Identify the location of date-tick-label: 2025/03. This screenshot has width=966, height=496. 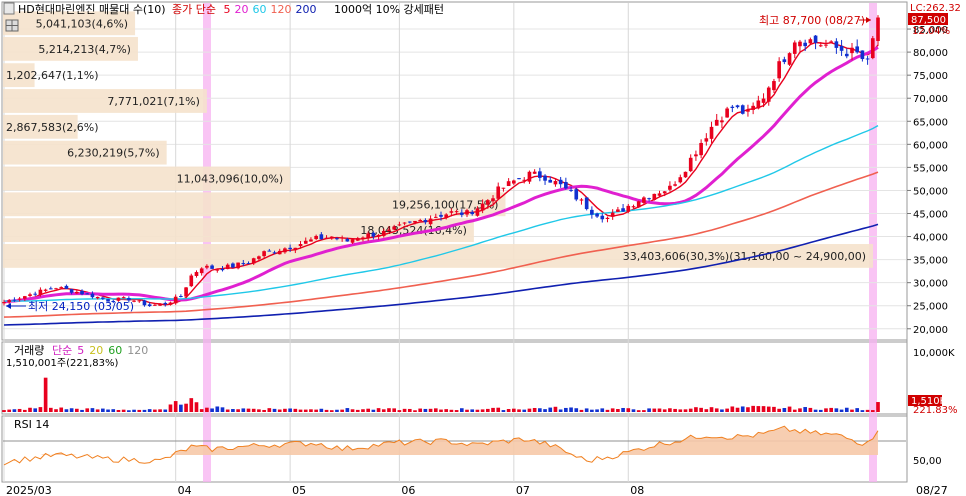
(29, 490).